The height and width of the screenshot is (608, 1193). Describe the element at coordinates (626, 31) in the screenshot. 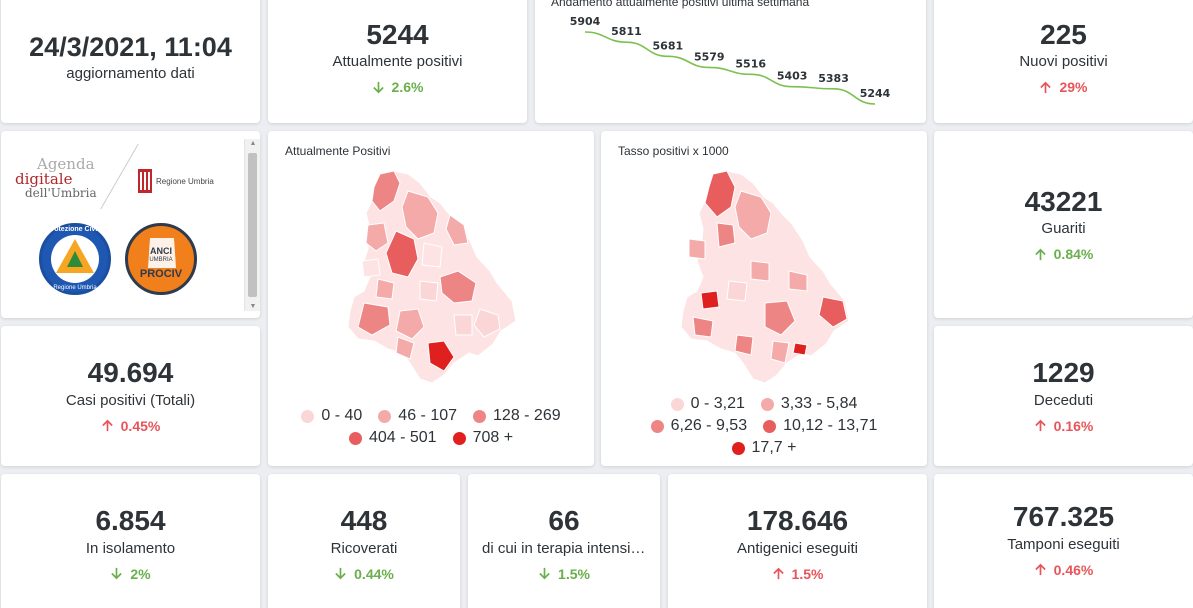

I see `trend-point-label: 5811` at that location.